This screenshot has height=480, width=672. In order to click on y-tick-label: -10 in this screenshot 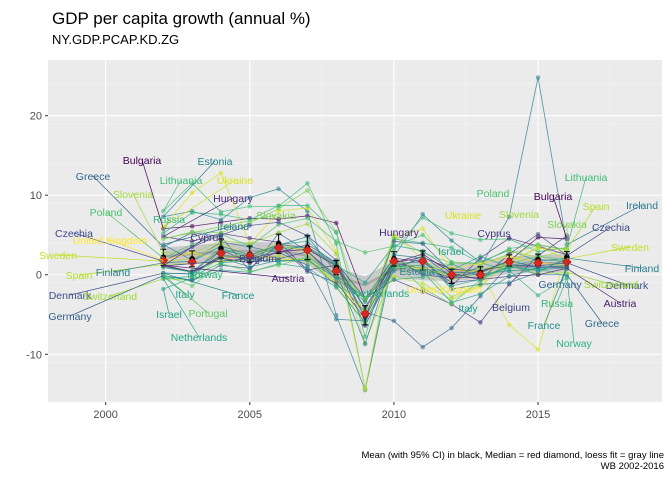, I will do `click(34, 355)`.